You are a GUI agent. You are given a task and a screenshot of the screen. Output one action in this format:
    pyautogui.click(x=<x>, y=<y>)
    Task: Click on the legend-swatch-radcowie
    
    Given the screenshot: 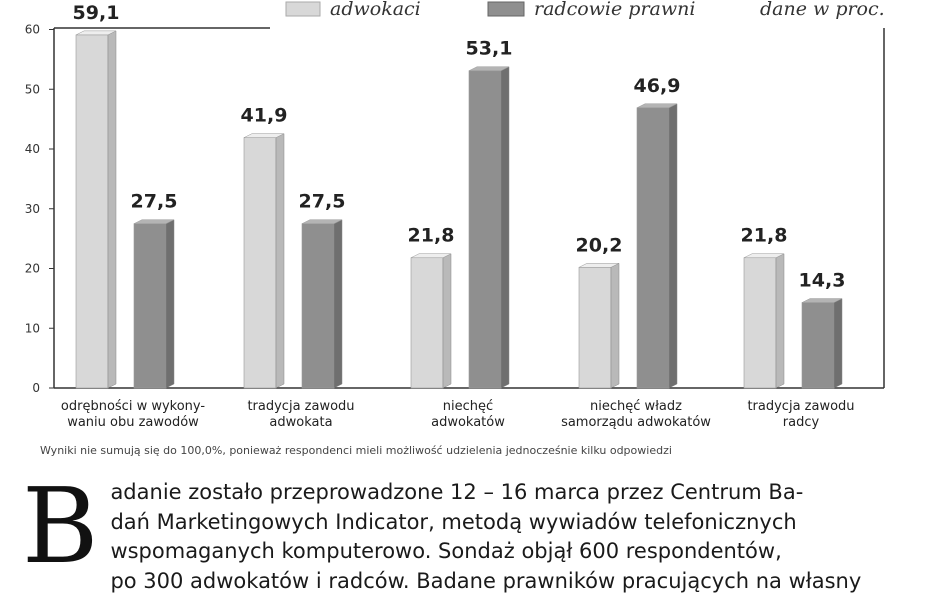 What is the action you would take?
    pyautogui.click(x=506, y=9)
    